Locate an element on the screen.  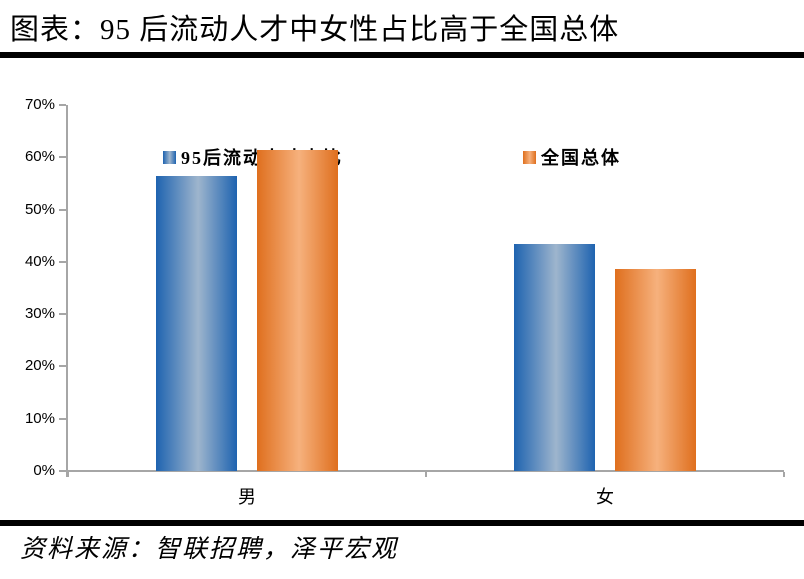
y-axis-tick-label: 30% is located at coordinates (39, 314).